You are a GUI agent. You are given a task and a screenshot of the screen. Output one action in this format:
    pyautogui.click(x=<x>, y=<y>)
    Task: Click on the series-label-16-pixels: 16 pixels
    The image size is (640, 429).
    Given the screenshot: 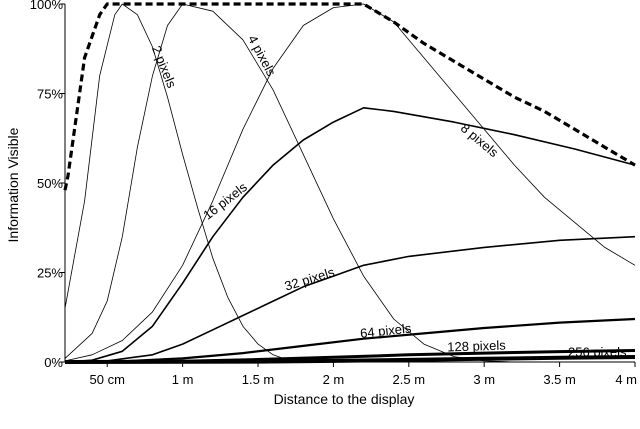 What is the action you would take?
    pyautogui.click(x=225, y=201)
    